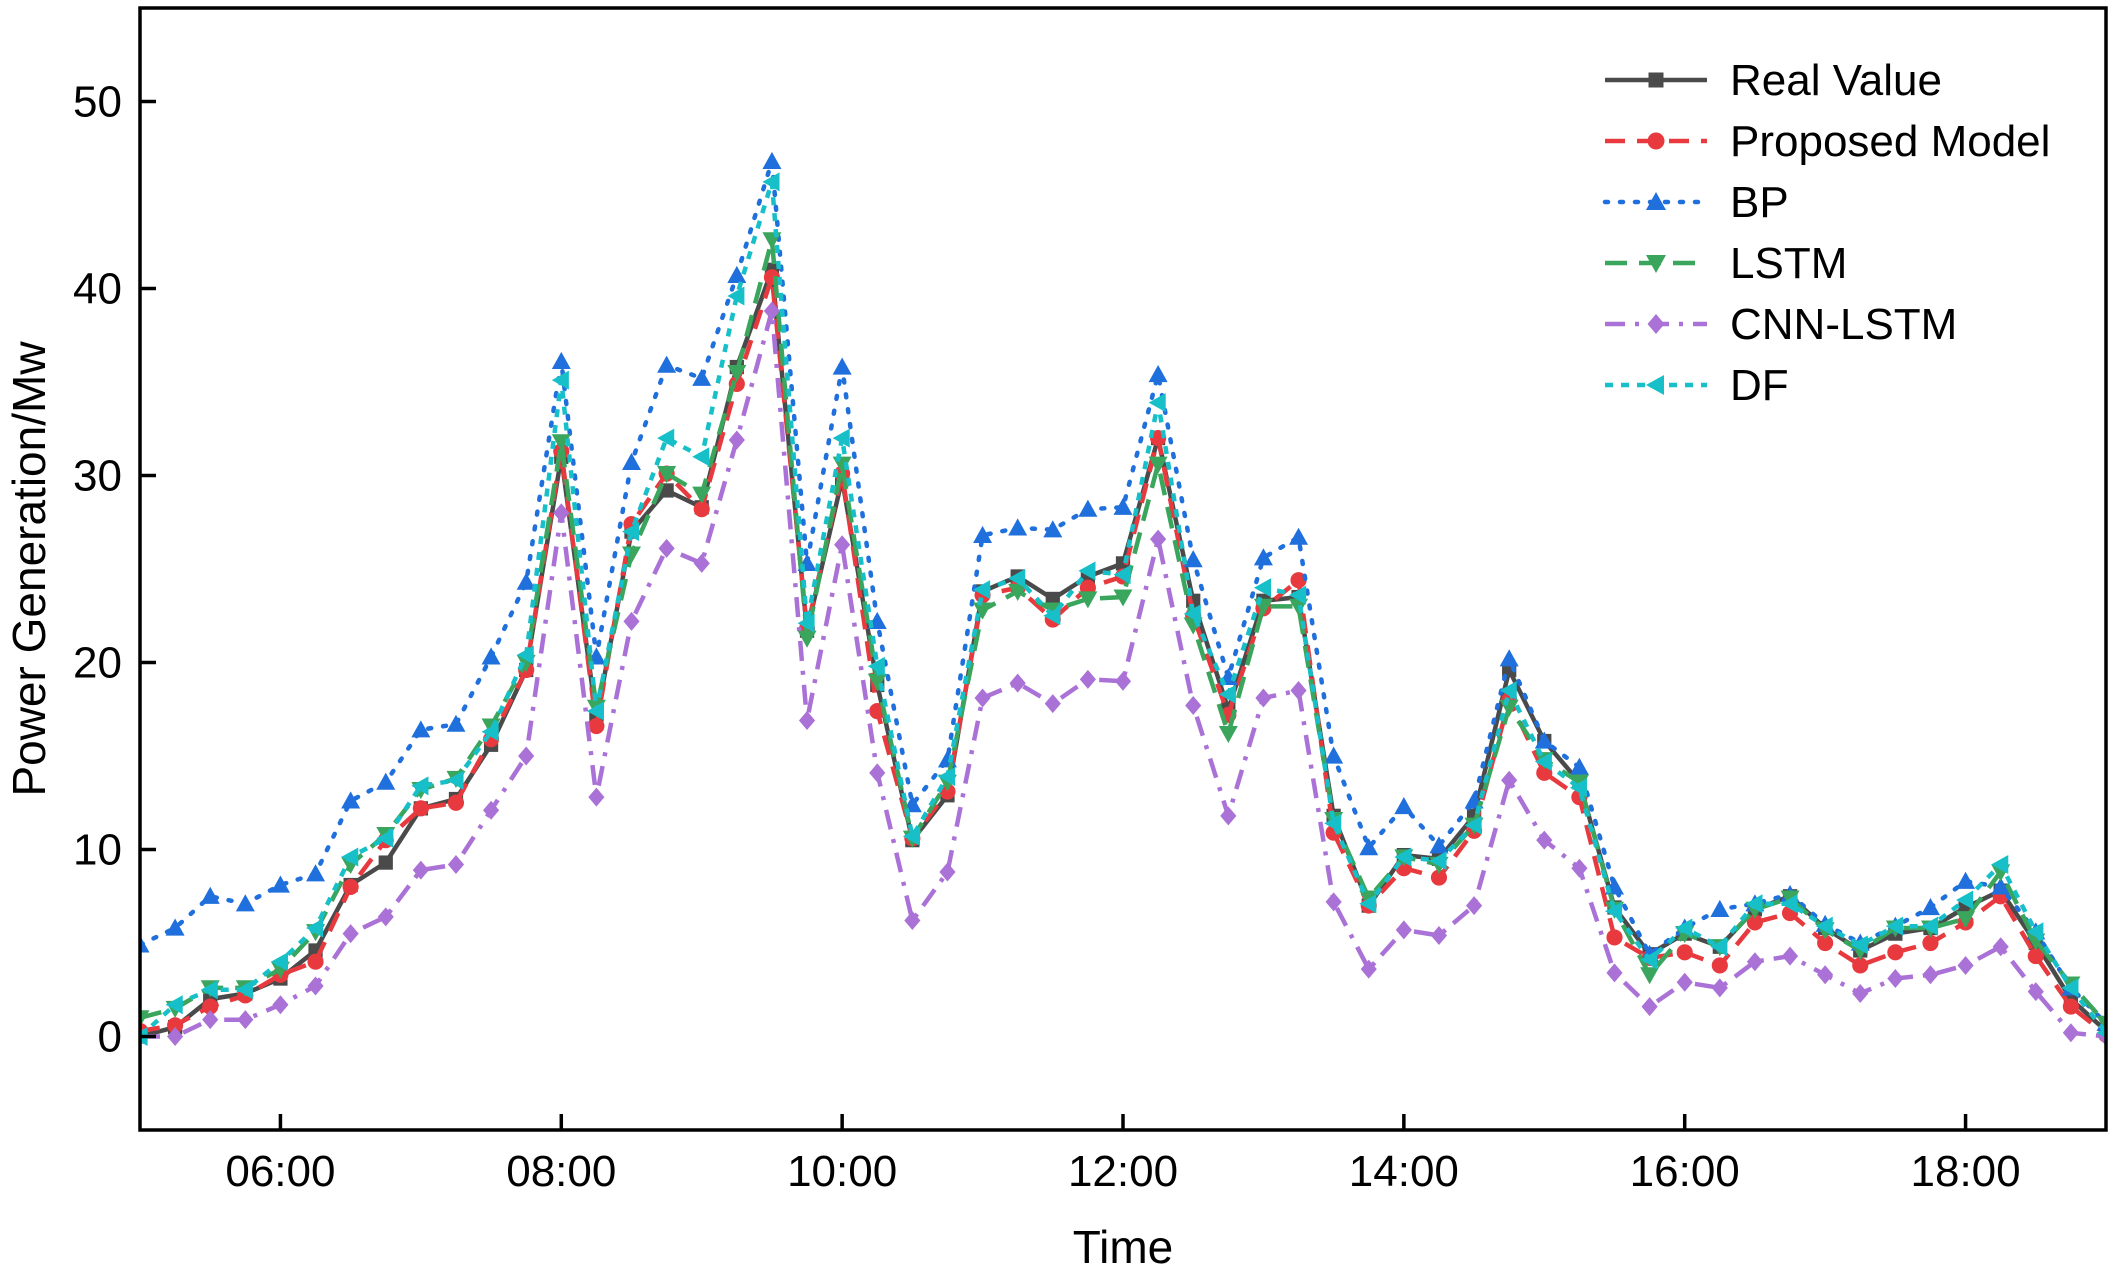 The height and width of the screenshot is (1280, 2111). What do you see at coordinates (1890, 141) in the screenshot?
I see `legend-label: Proposed Model` at bounding box center [1890, 141].